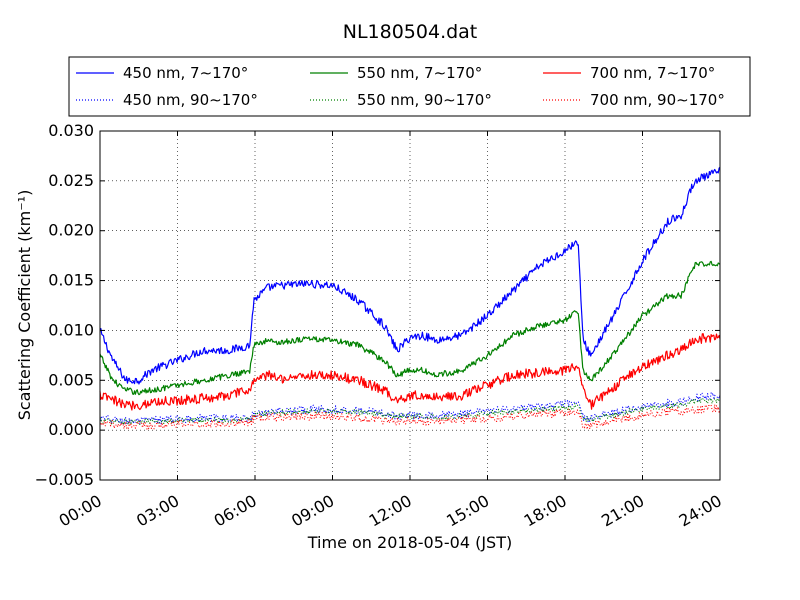 The width and height of the screenshot is (800, 600). Describe the element at coordinates (71, 280) in the screenshot. I see `y-tick-label: 0.015` at that location.